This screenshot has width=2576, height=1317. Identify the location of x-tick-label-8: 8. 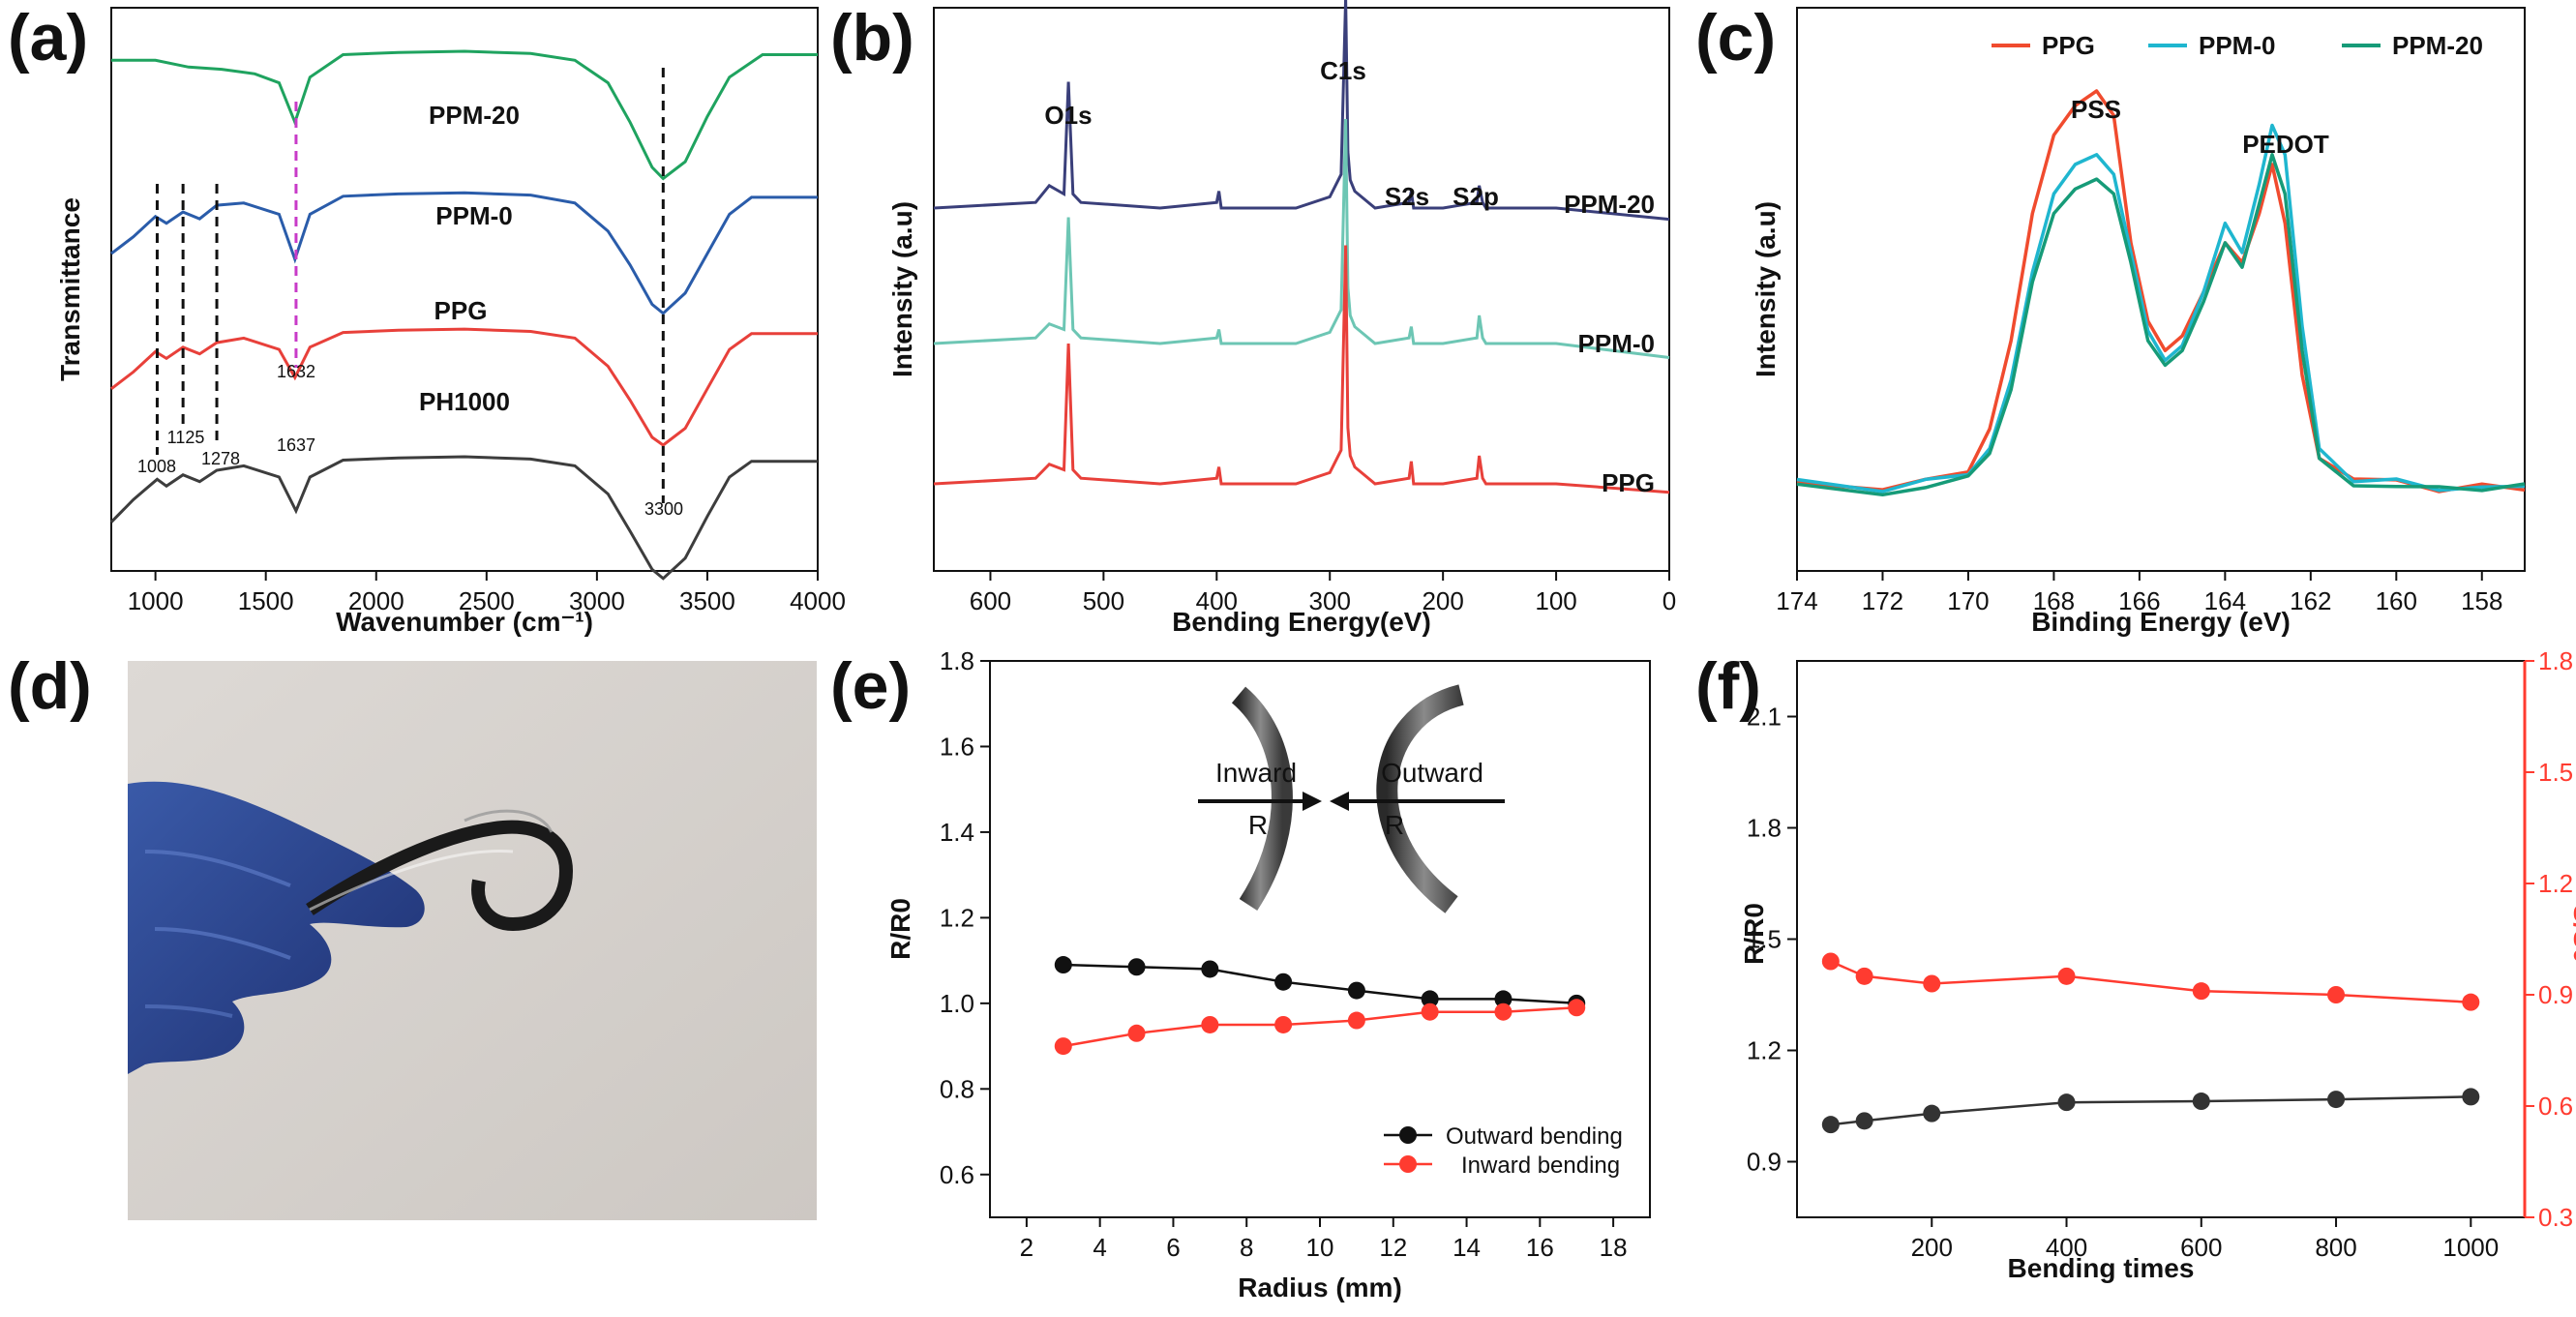
(1246, 1247).